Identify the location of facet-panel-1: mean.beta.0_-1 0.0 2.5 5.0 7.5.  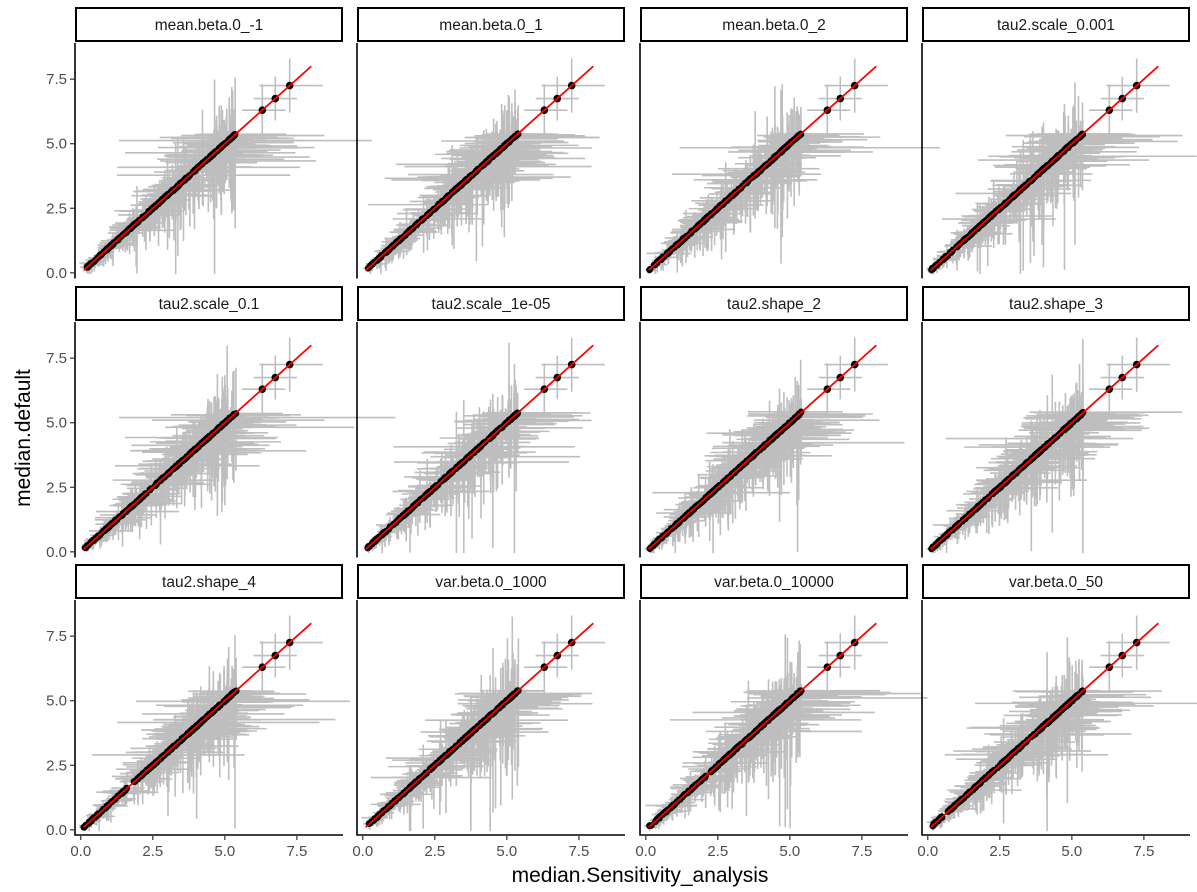
(209, 144).